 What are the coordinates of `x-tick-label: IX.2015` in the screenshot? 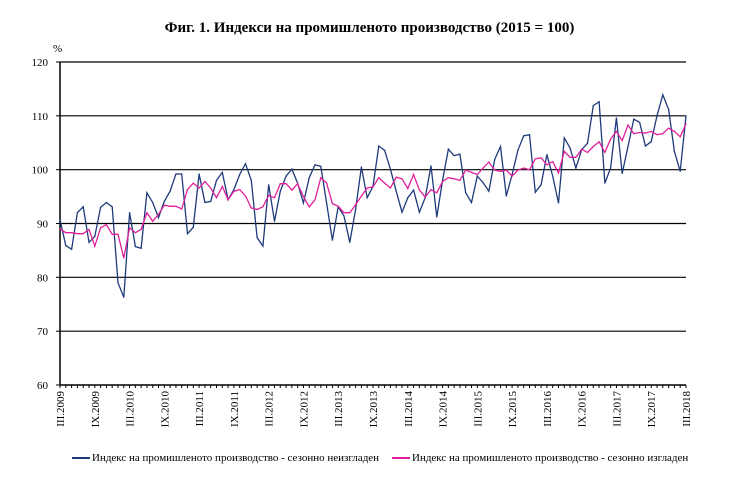 It's located at (513, 409).